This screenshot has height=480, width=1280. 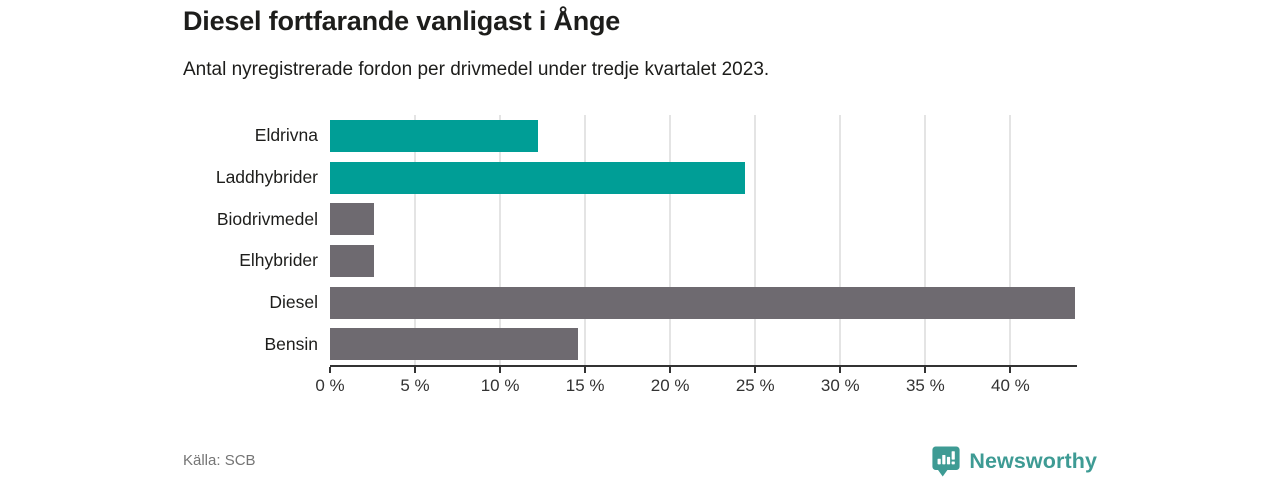 What do you see at coordinates (703, 366) in the screenshot?
I see `x-axis-line` at bounding box center [703, 366].